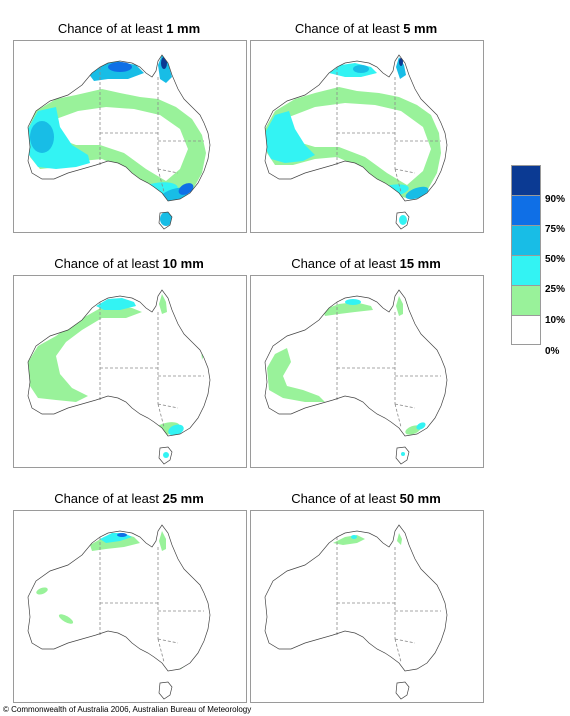 The width and height of the screenshot is (570, 716). What do you see at coordinates (555, 199) in the screenshot?
I see `legend-label-90: 90%` at bounding box center [555, 199].